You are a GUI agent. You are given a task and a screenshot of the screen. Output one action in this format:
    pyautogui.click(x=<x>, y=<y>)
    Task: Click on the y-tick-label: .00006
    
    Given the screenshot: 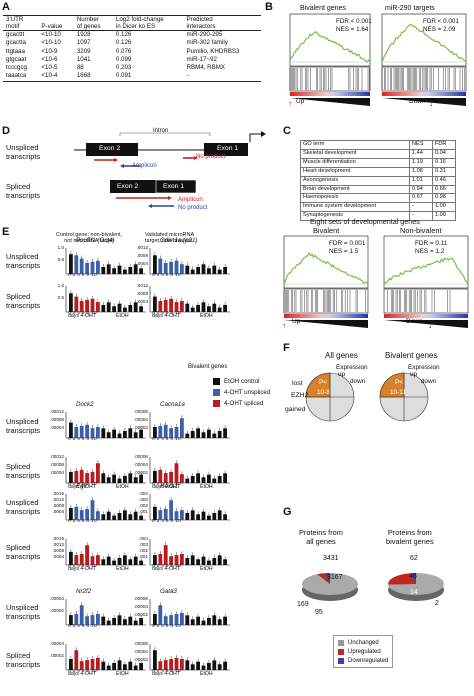 What is the action you would take?
    pyautogui.click(x=140, y=643)
    